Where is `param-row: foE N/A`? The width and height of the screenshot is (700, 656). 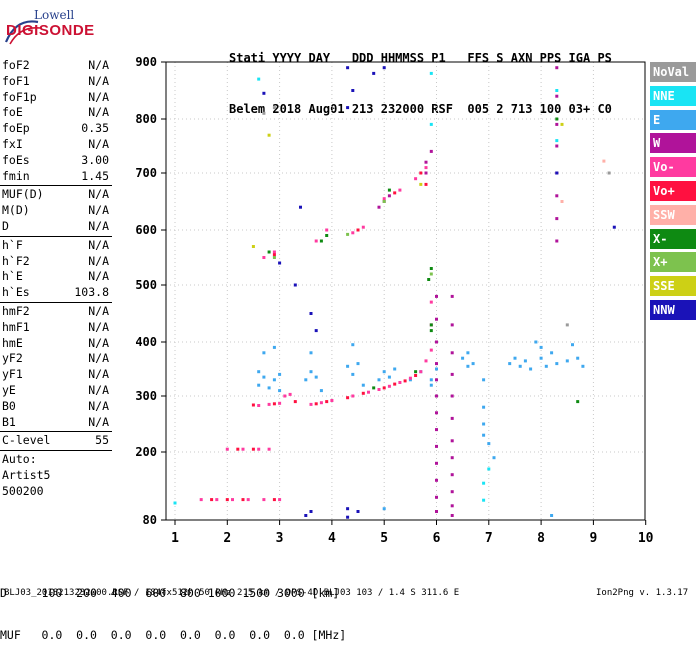 param-row: foE N/A is located at coordinates (56, 113).